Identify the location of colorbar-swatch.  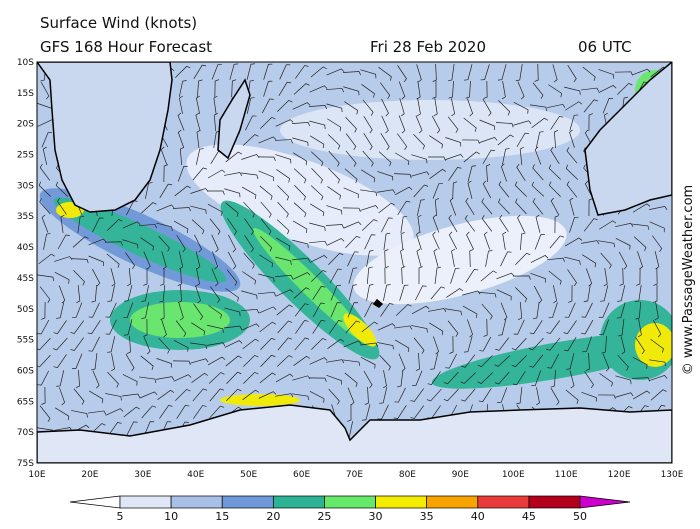
(145, 502).